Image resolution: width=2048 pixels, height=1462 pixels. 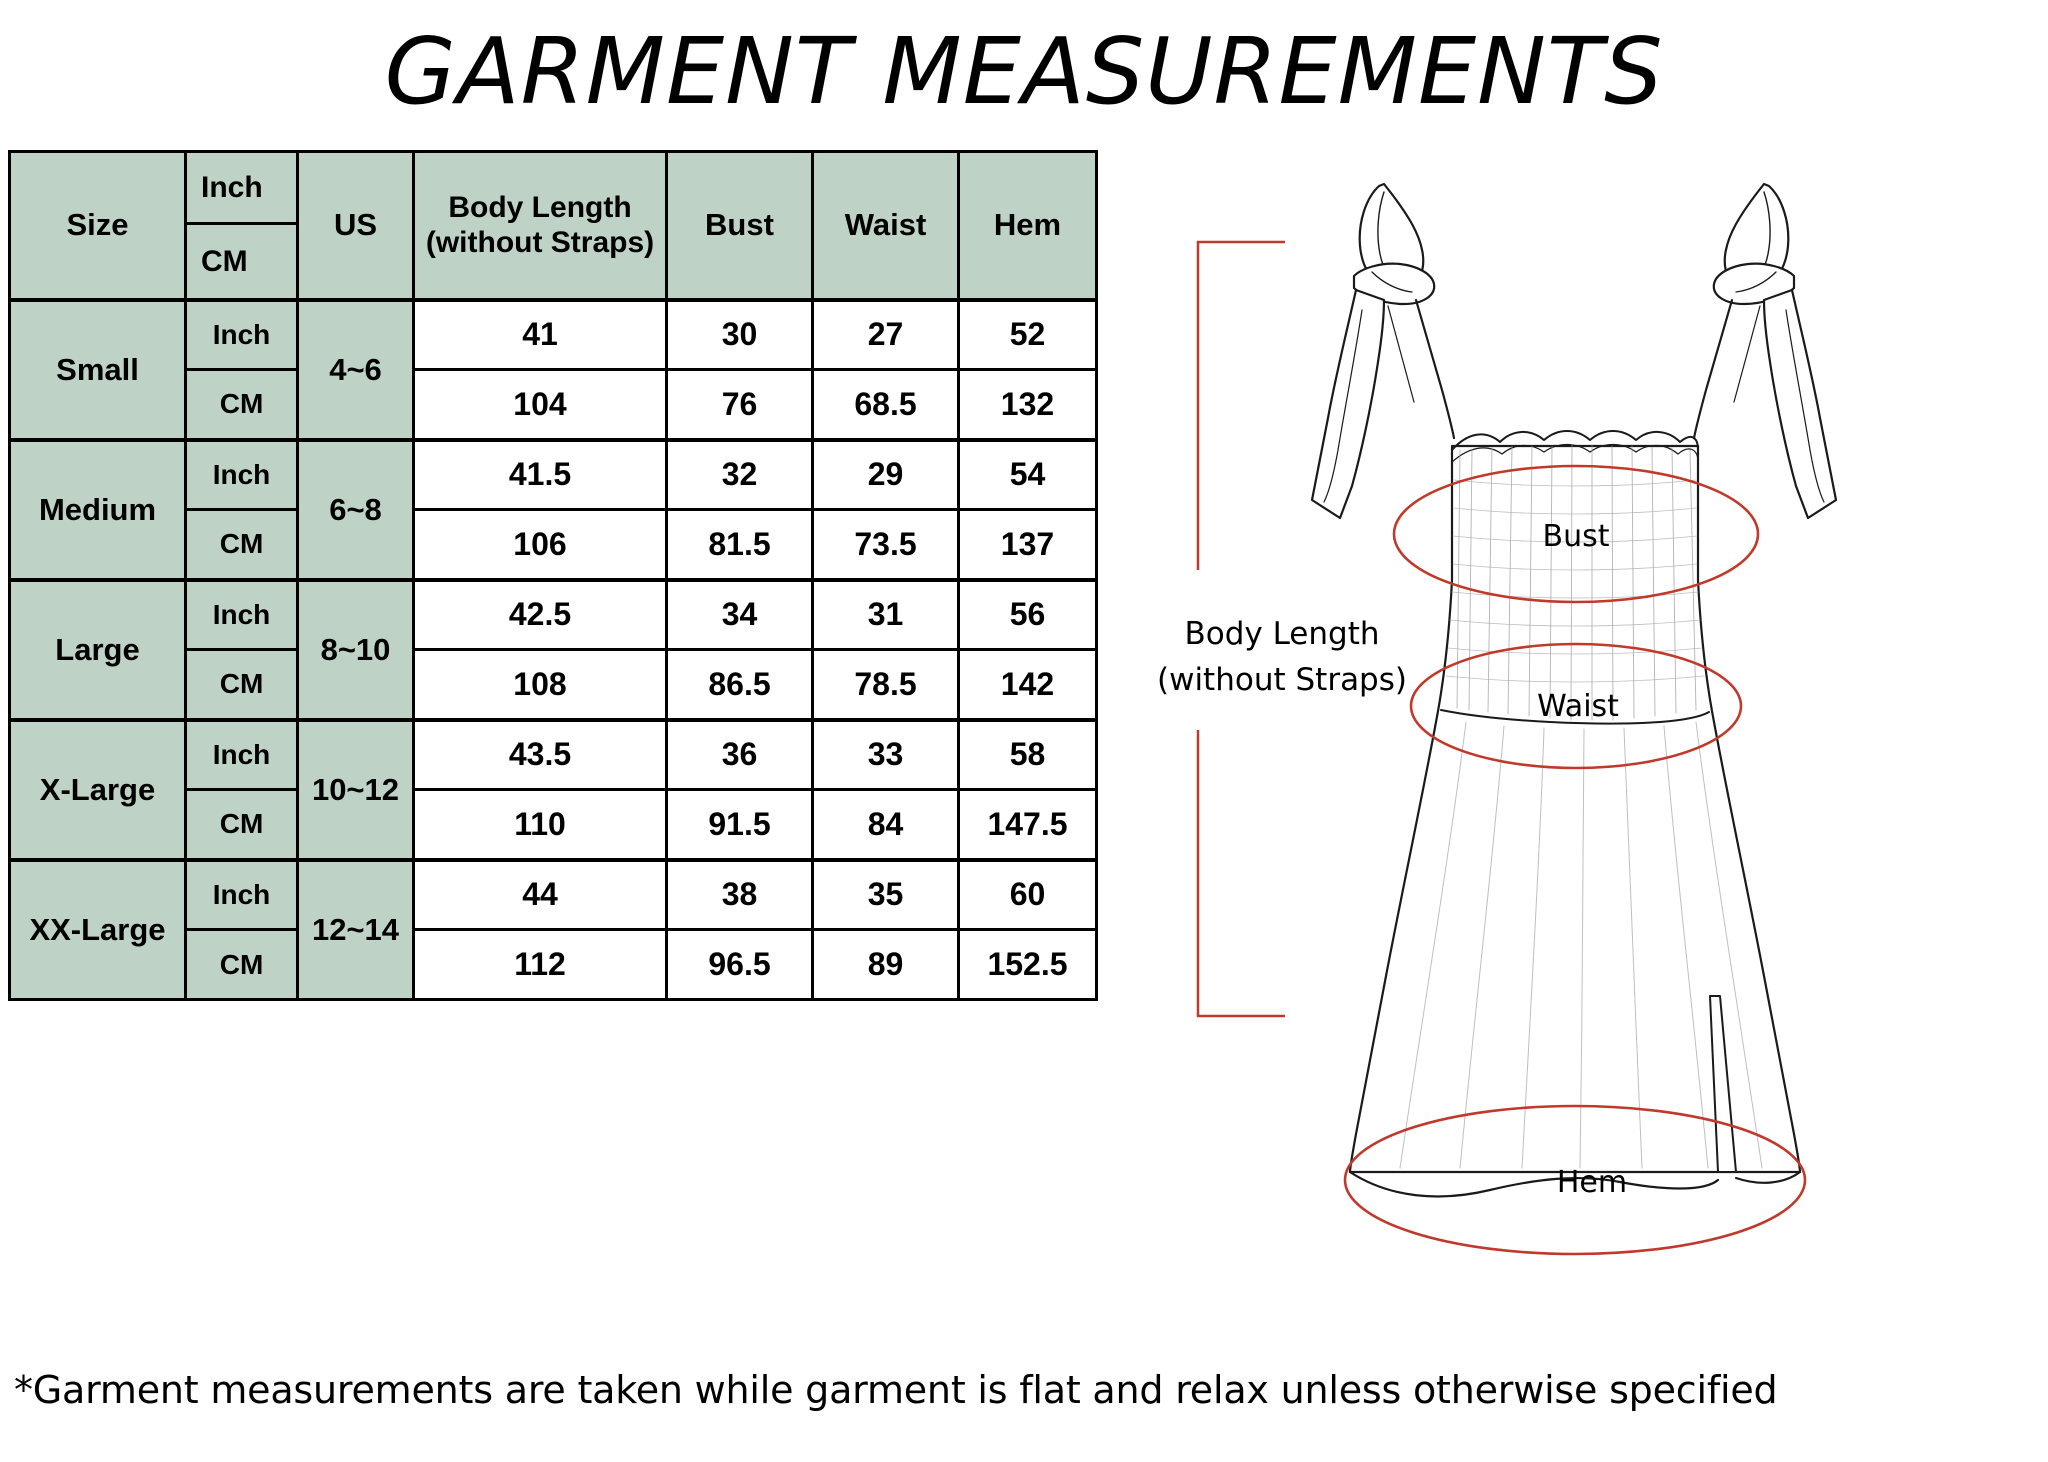 What do you see at coordinates (739, 614) in the screenshot?
I see `cell-bust: 34` at bounding box center [739, 614].